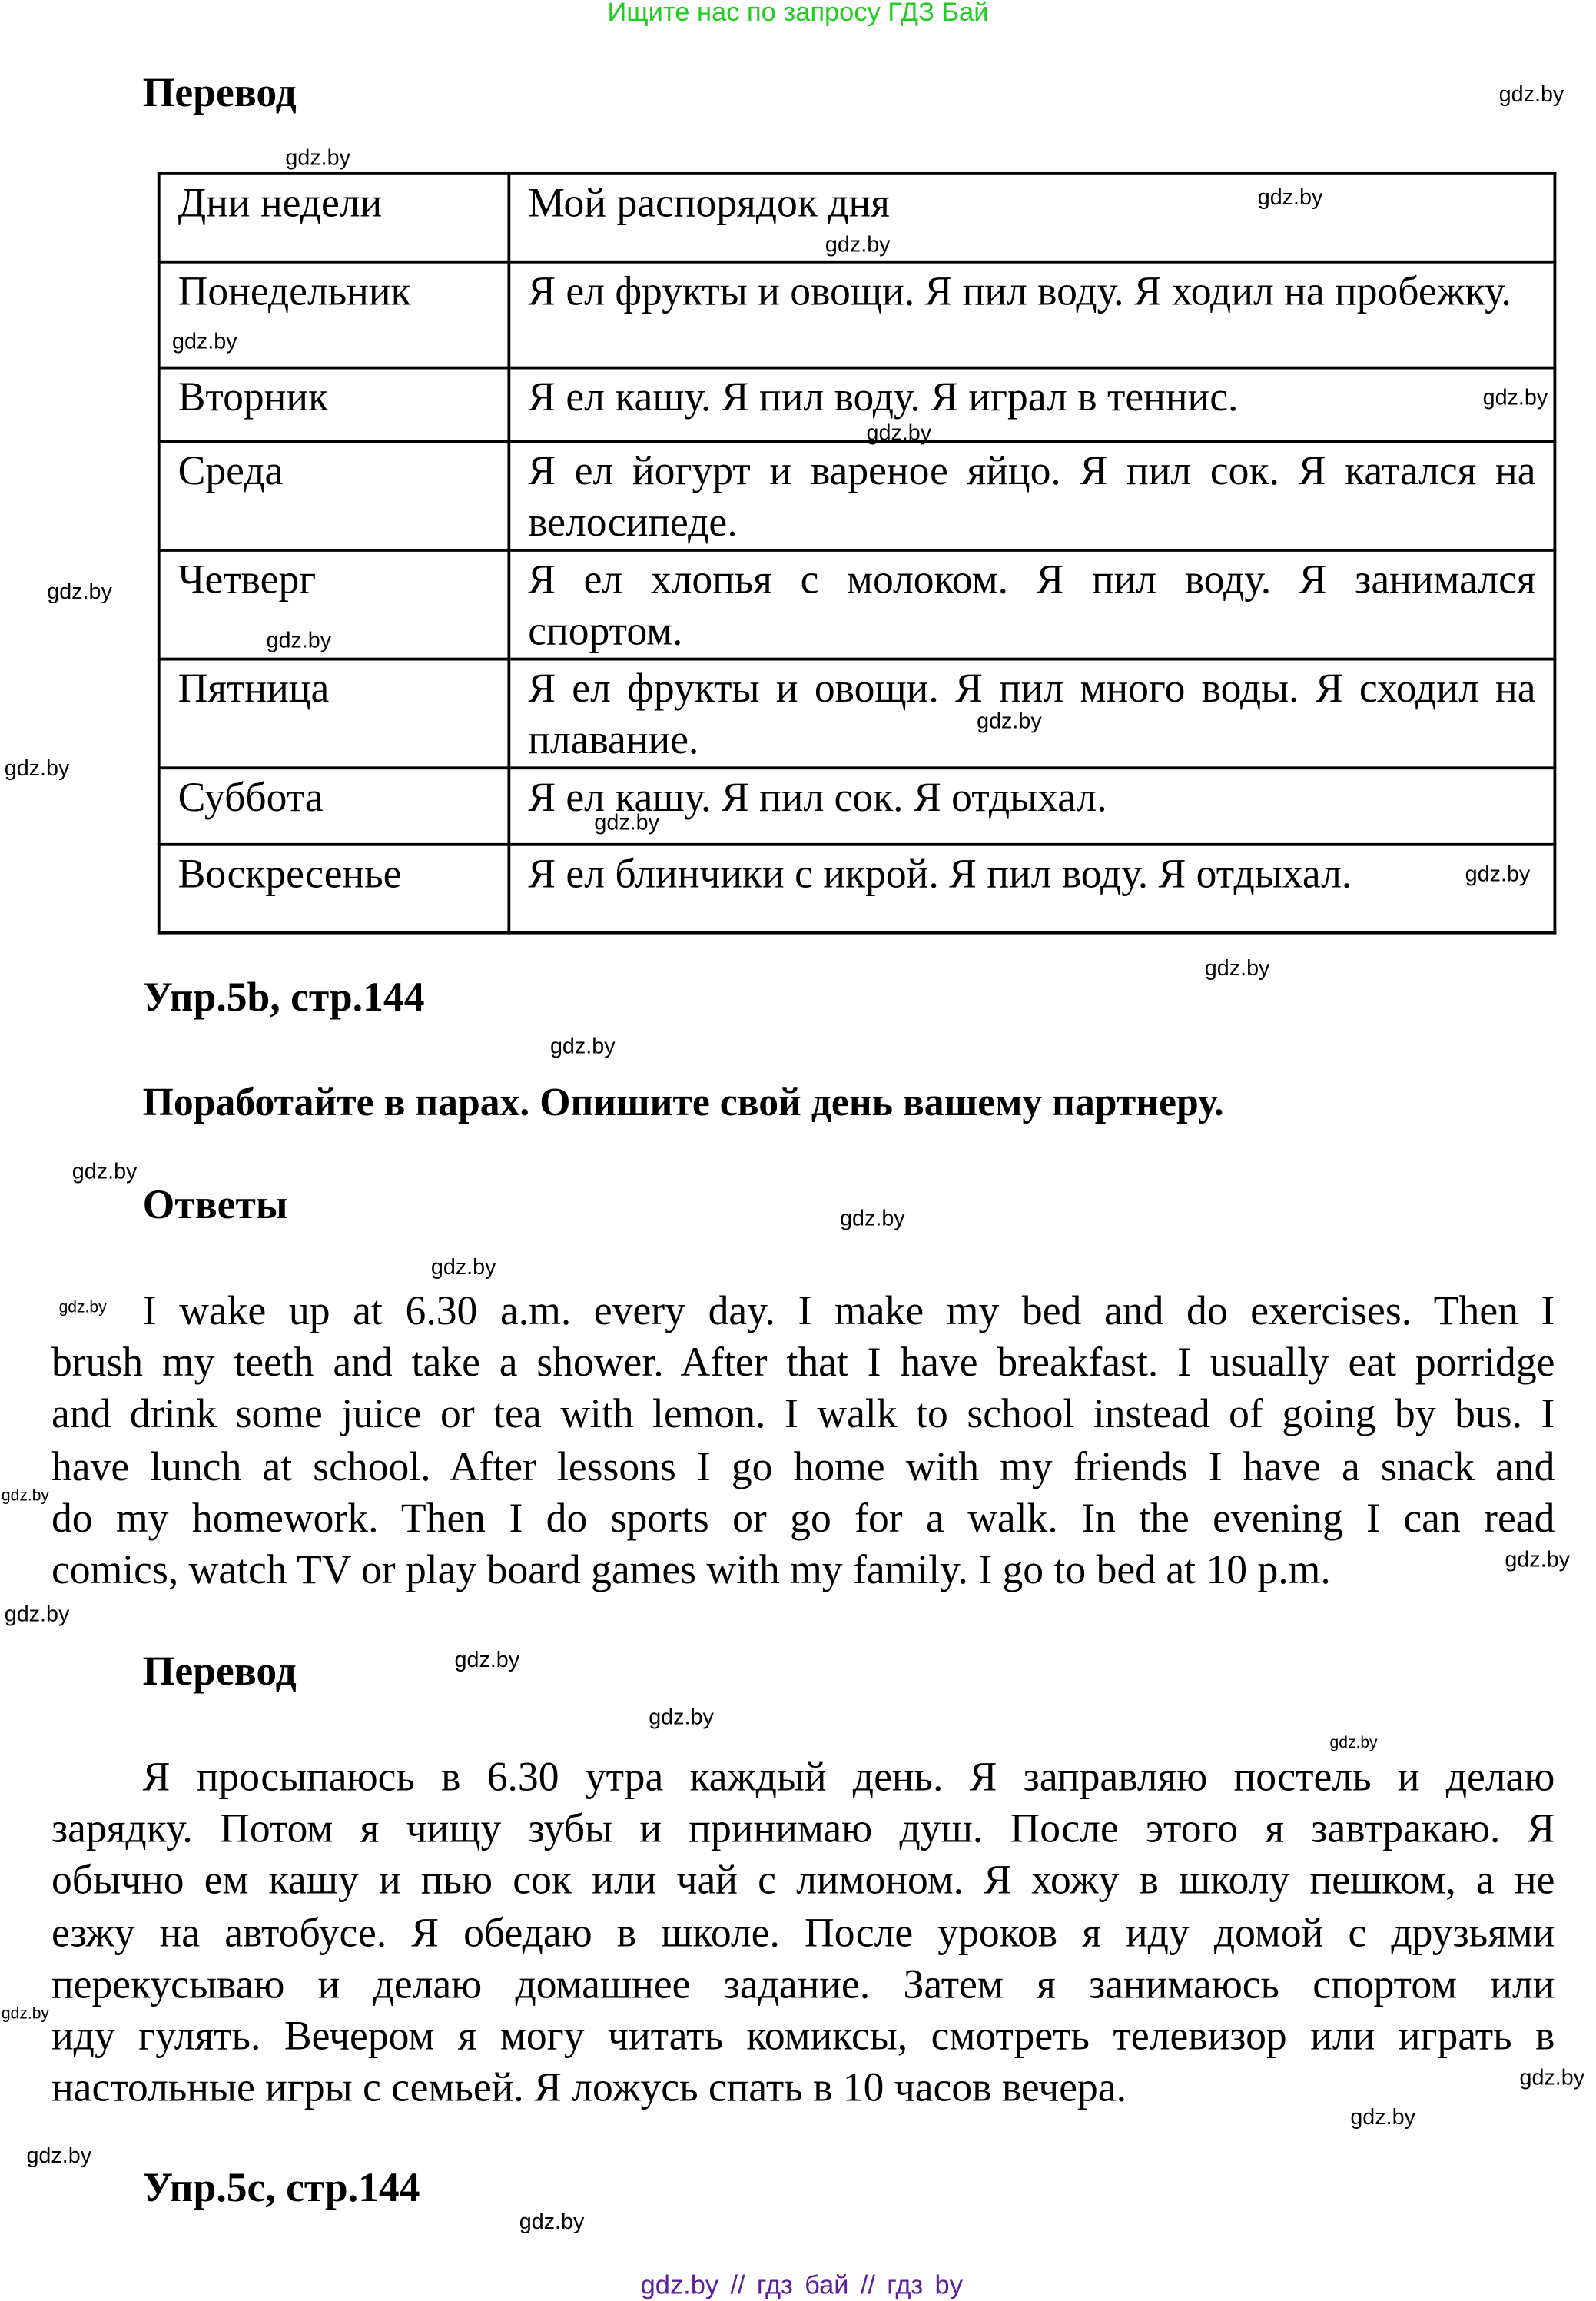 The image size is (1596, 2301). What do you see at coordinates (219, 1672) in the screenshot?
I see `translation-heading-2: Перевод` at bounding box center [219, 1672].